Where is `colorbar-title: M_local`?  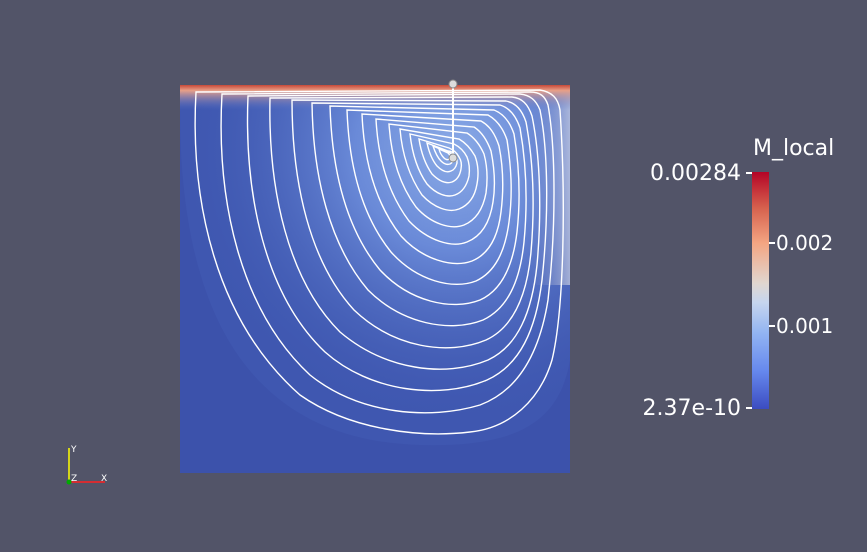
colorbar-title: M_local is located at coordinates (794, 148).